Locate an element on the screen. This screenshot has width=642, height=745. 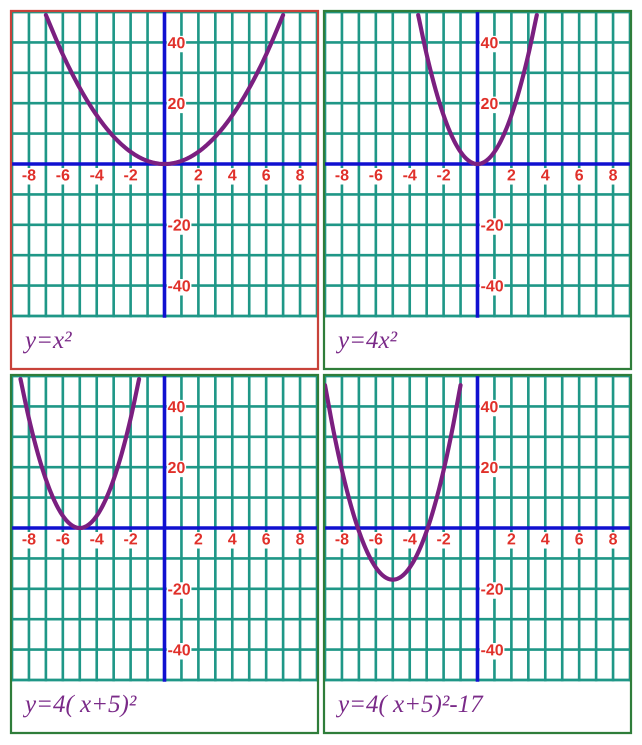
text: y=4( x+5)² is located at coordinates (79, 706).